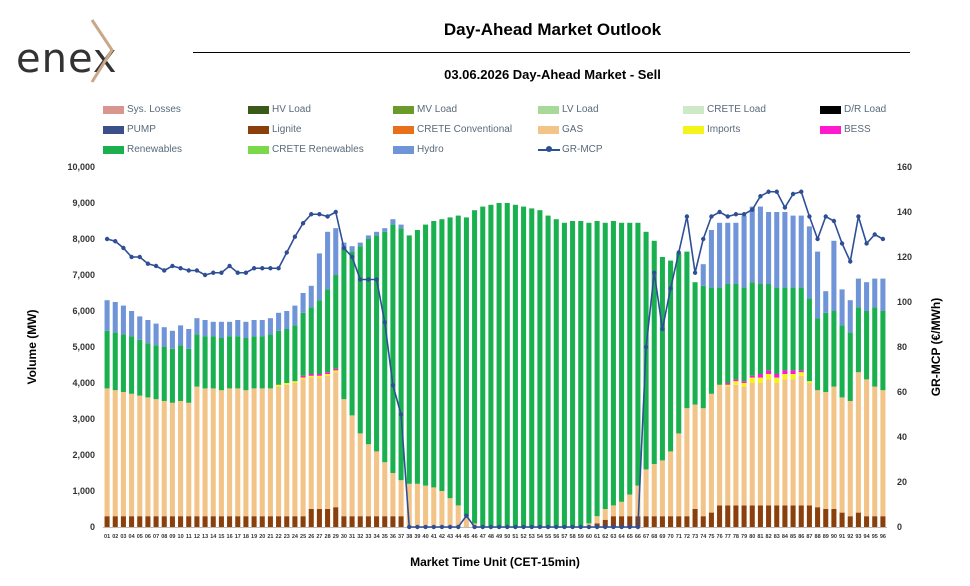 The width and height of the screenshot is (970, 586). What do you see at coordinates (818, 537) in the screenshot?
I see `x-tick-label: 88` at bounding box center [818, 537].